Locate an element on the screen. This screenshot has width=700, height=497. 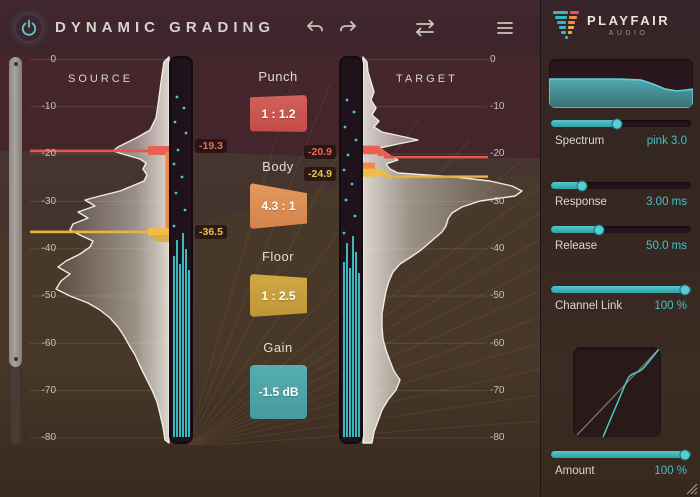
target-lower-threshold-value: -24.9 is located at coordinates (320, 174).